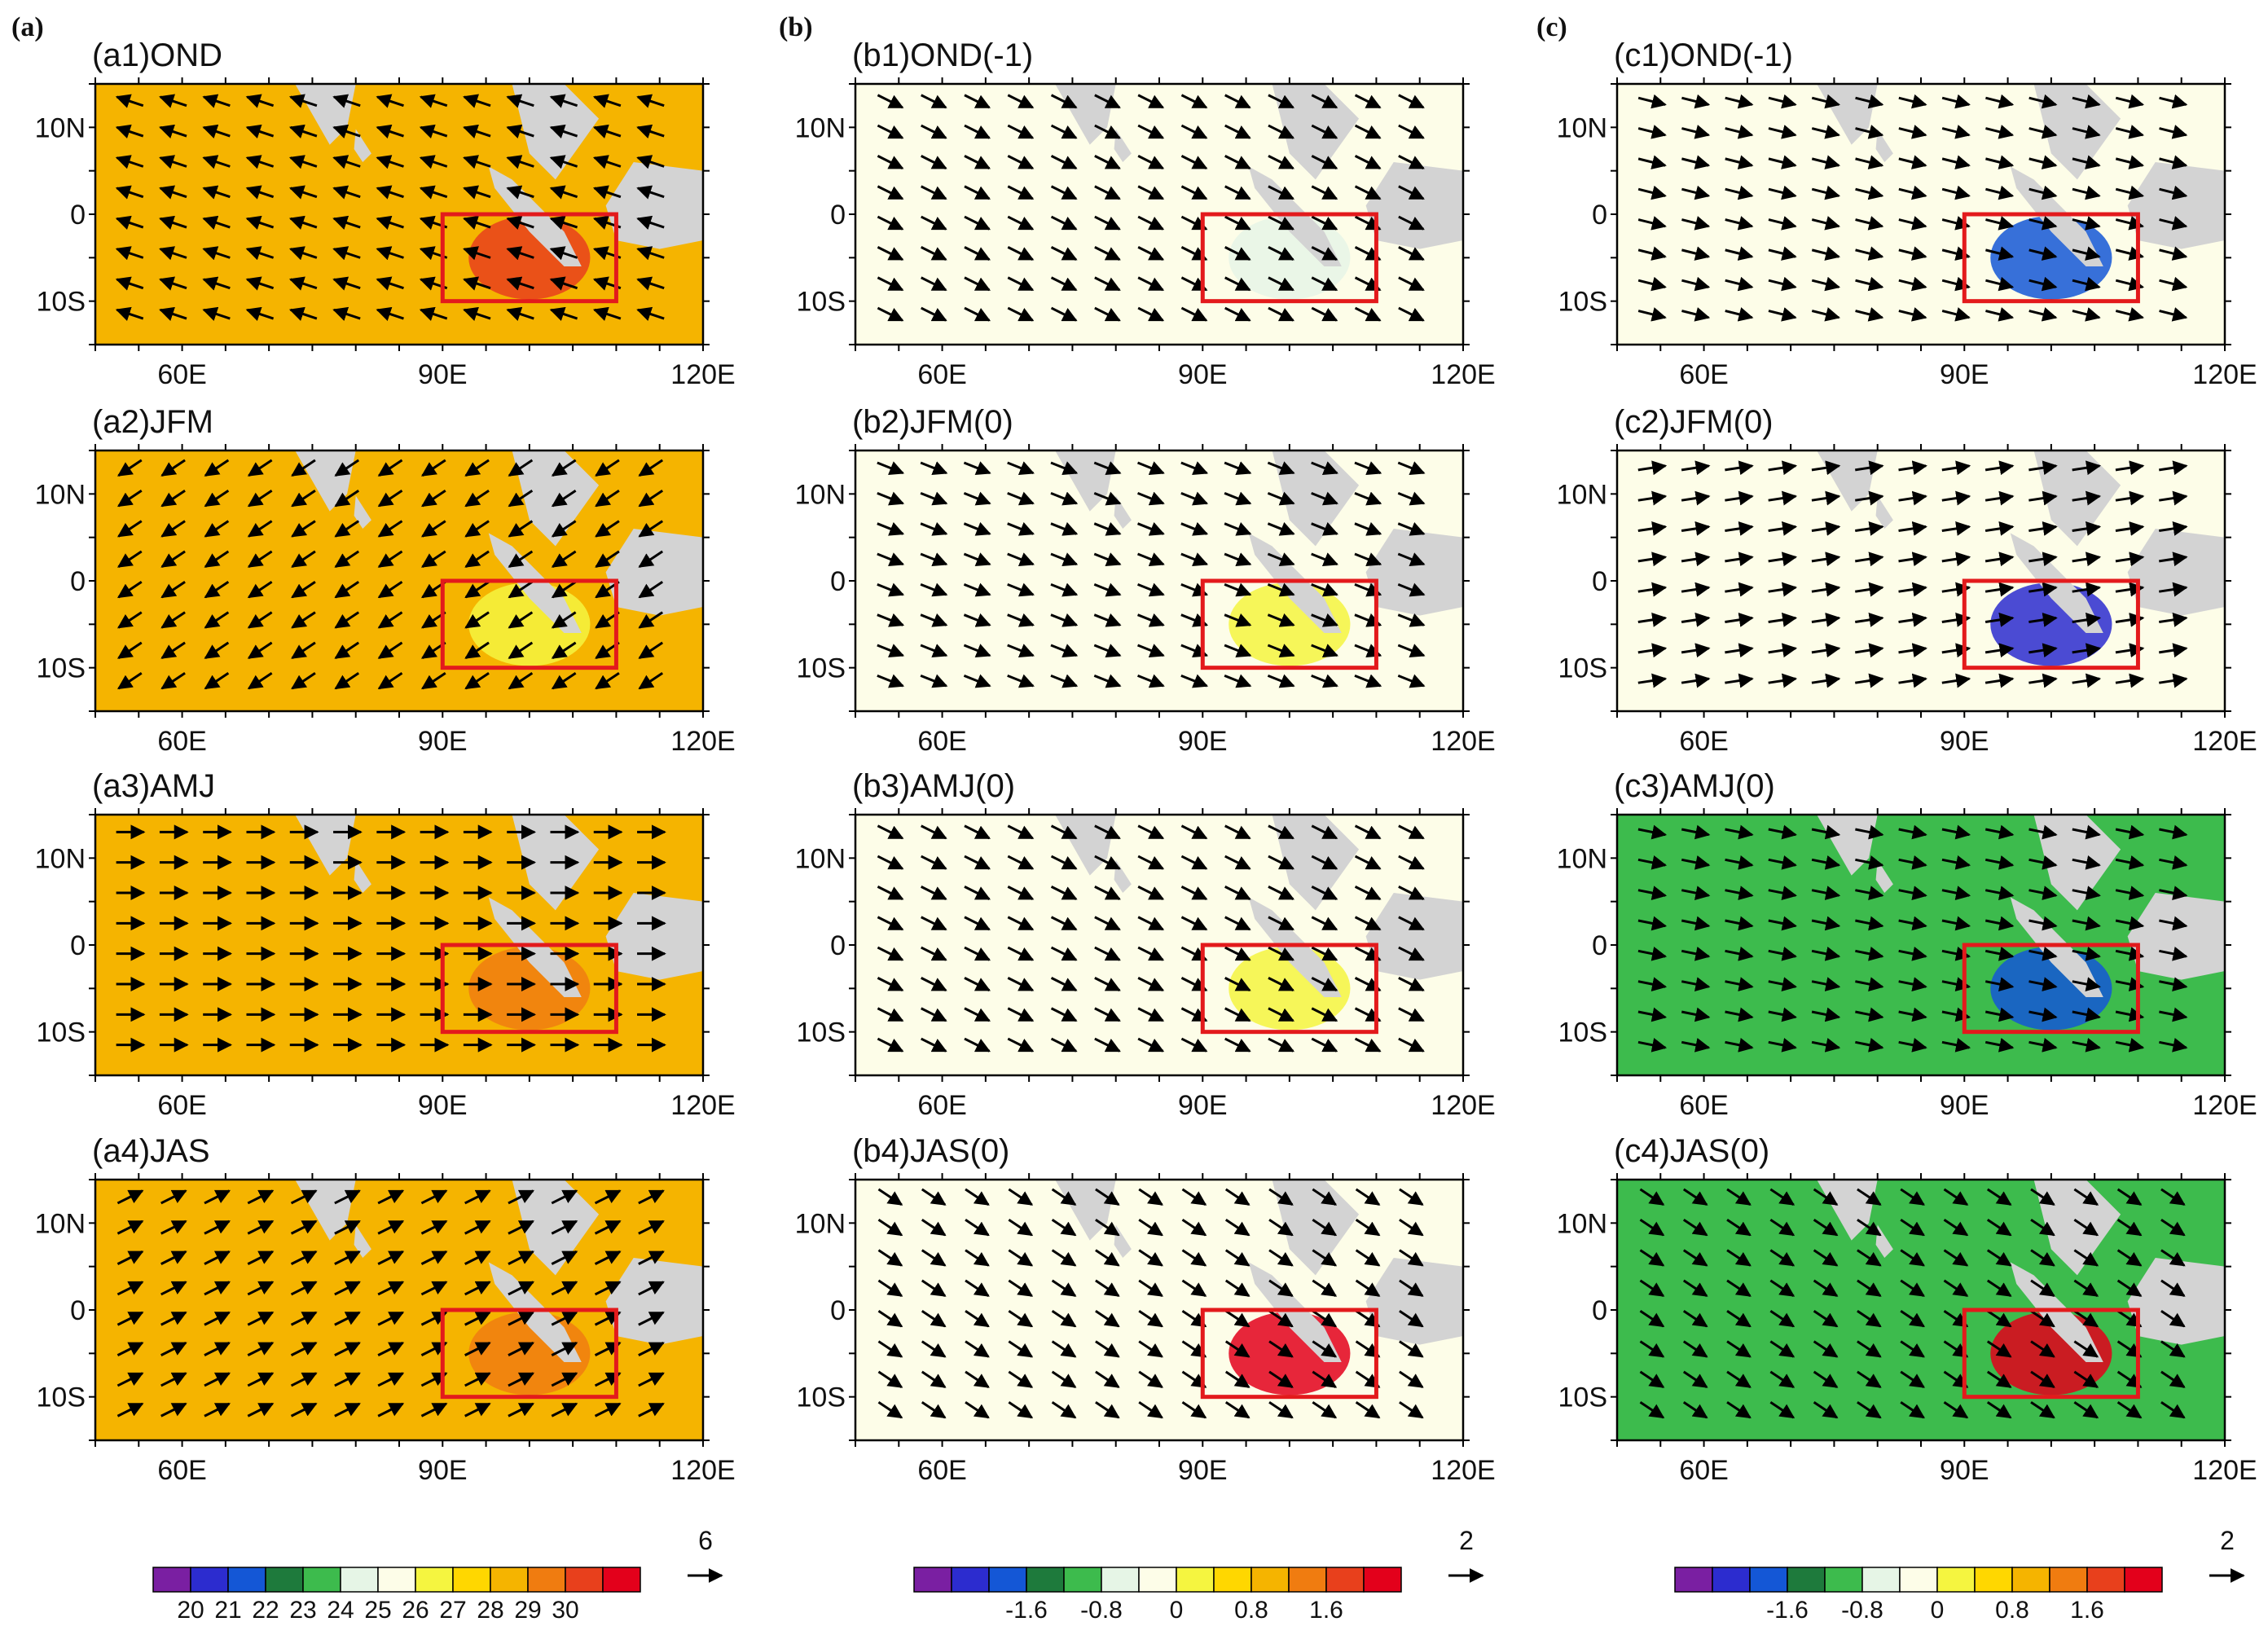  What do you see at coordinates (415, 1610) in the screenshot?
I see `colorbar-label: 26` at bounding box center [415, 1610].